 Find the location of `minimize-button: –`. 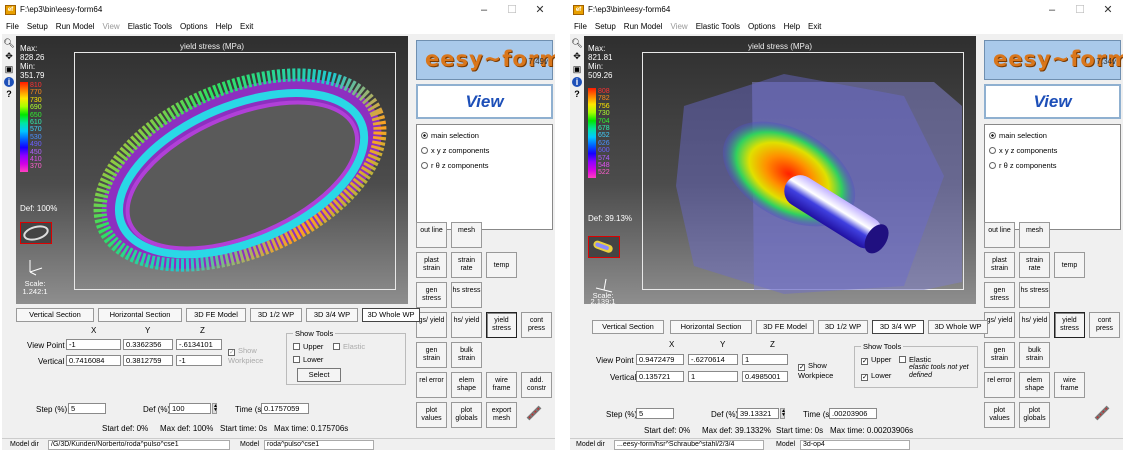

minimize-button: – is located at coordinates (1052, 10).